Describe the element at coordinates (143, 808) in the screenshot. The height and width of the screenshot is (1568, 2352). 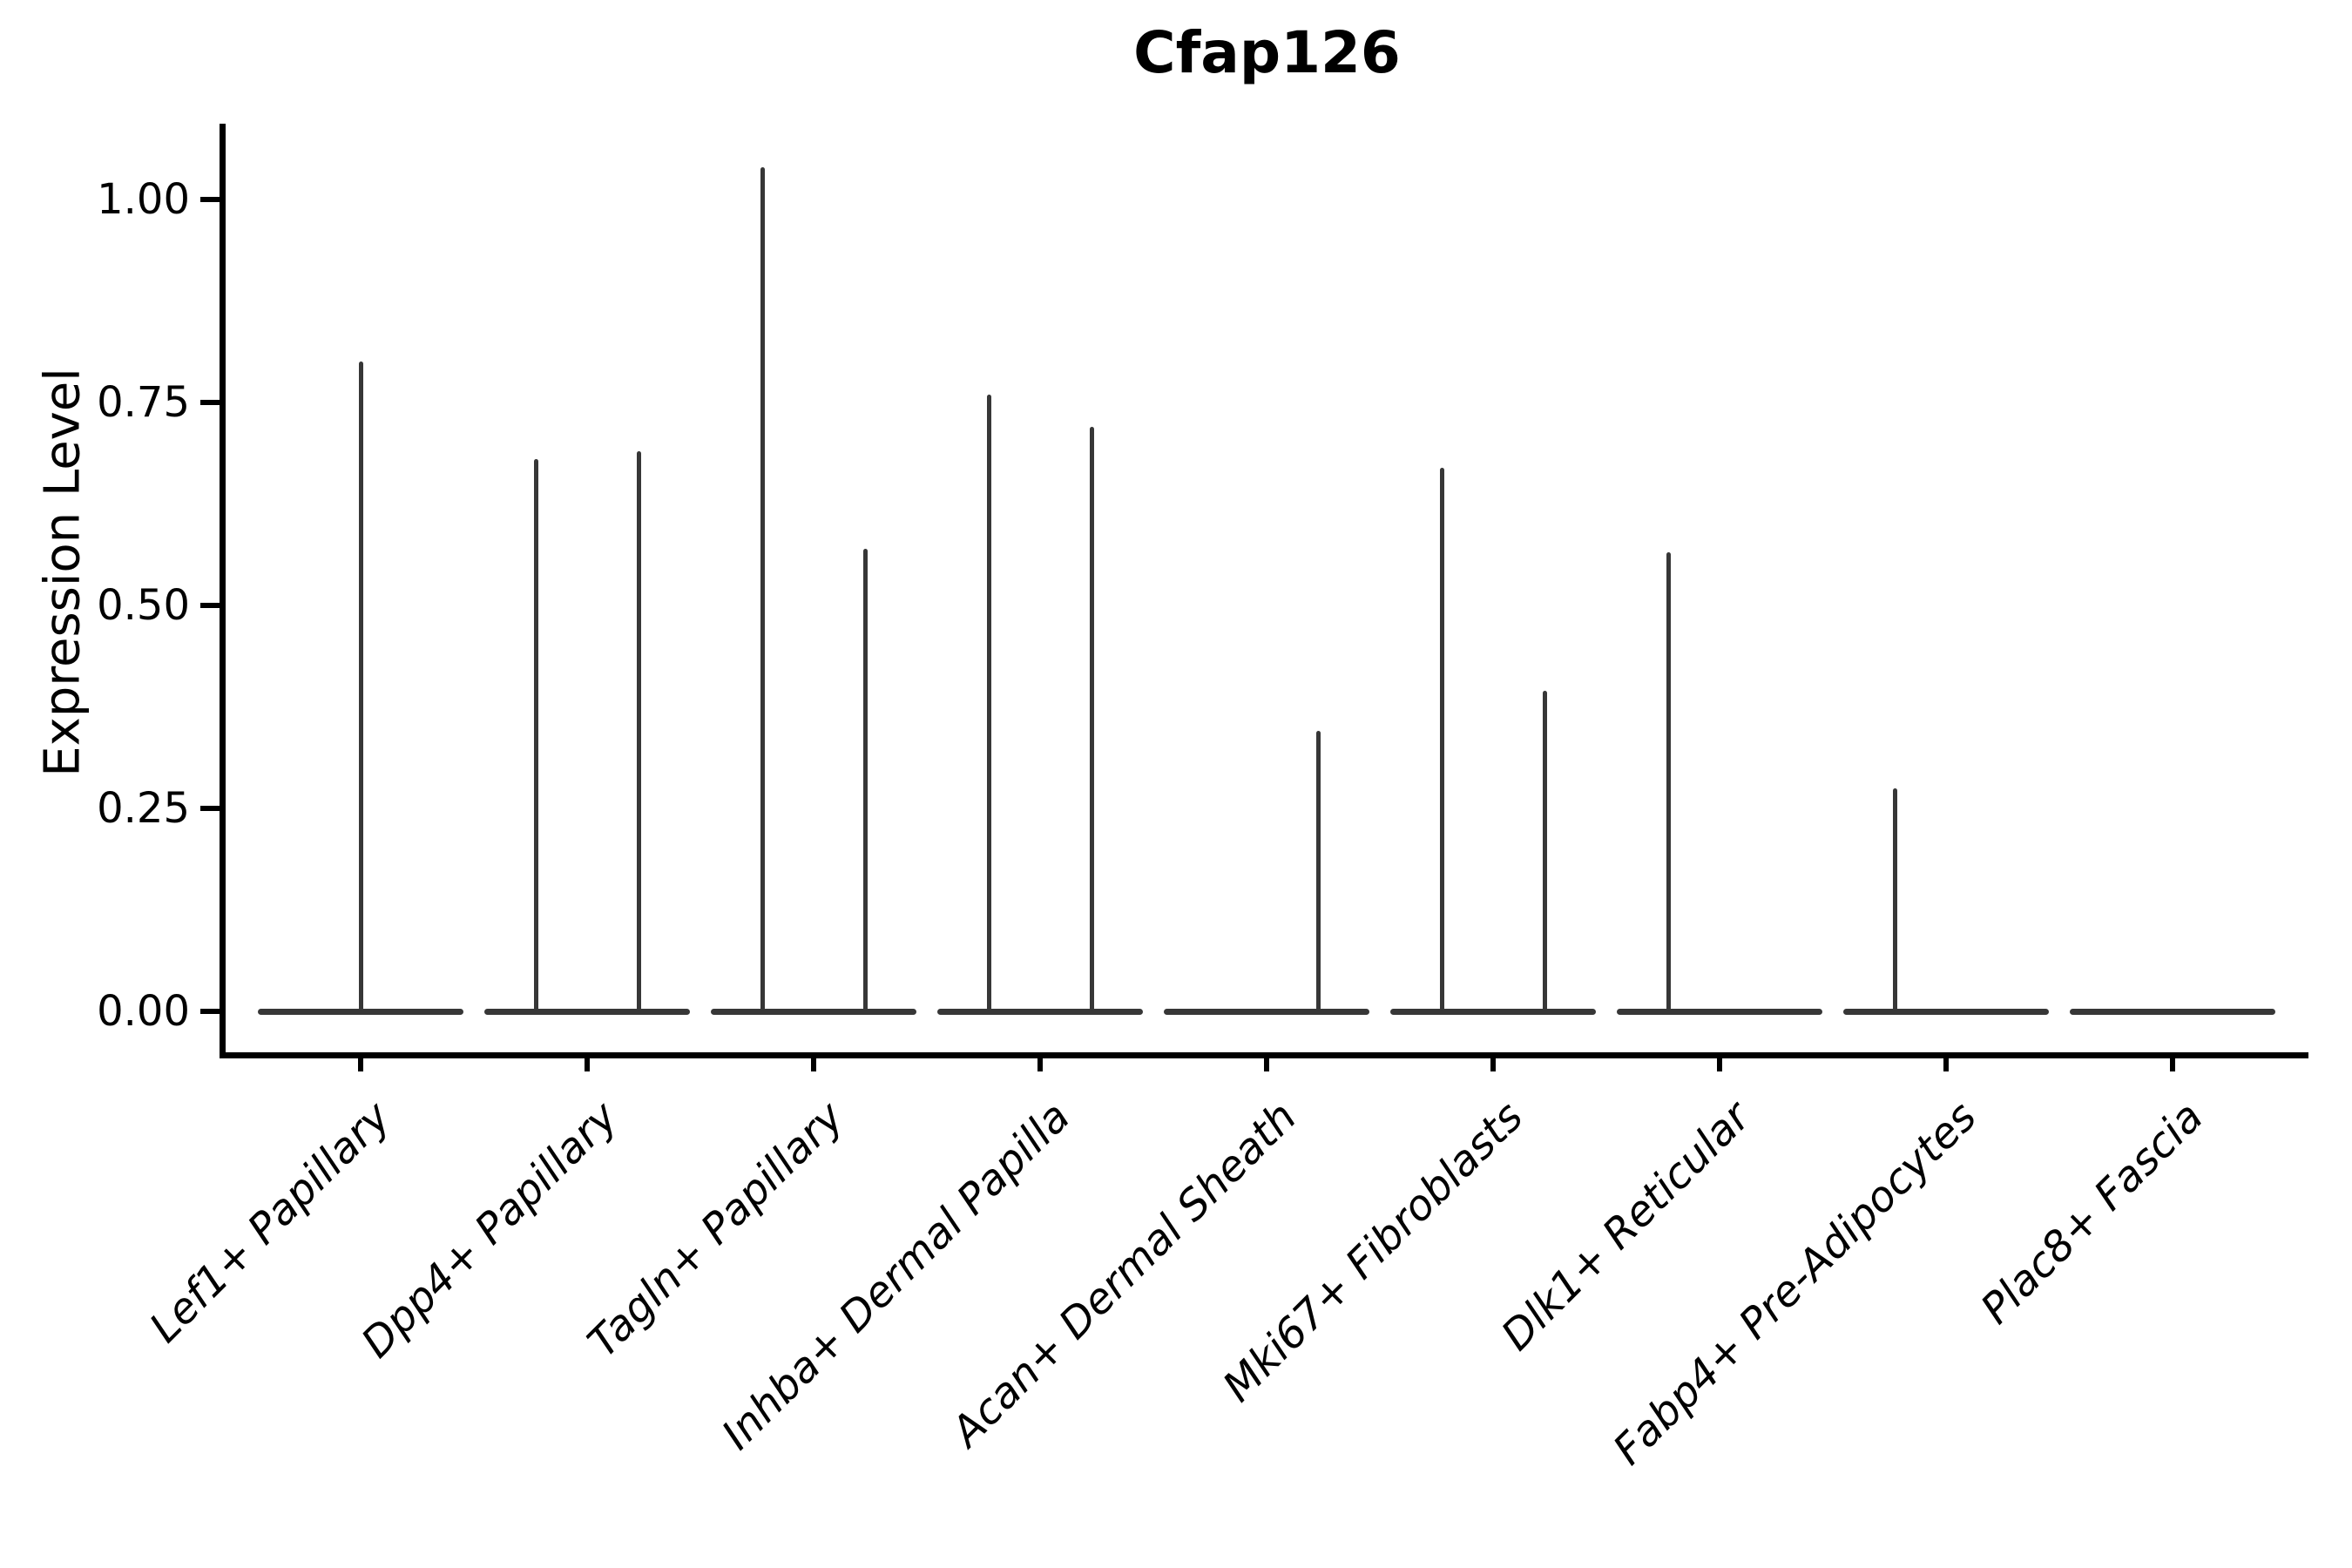
I see `y-tick-label: 0.25` at that location.